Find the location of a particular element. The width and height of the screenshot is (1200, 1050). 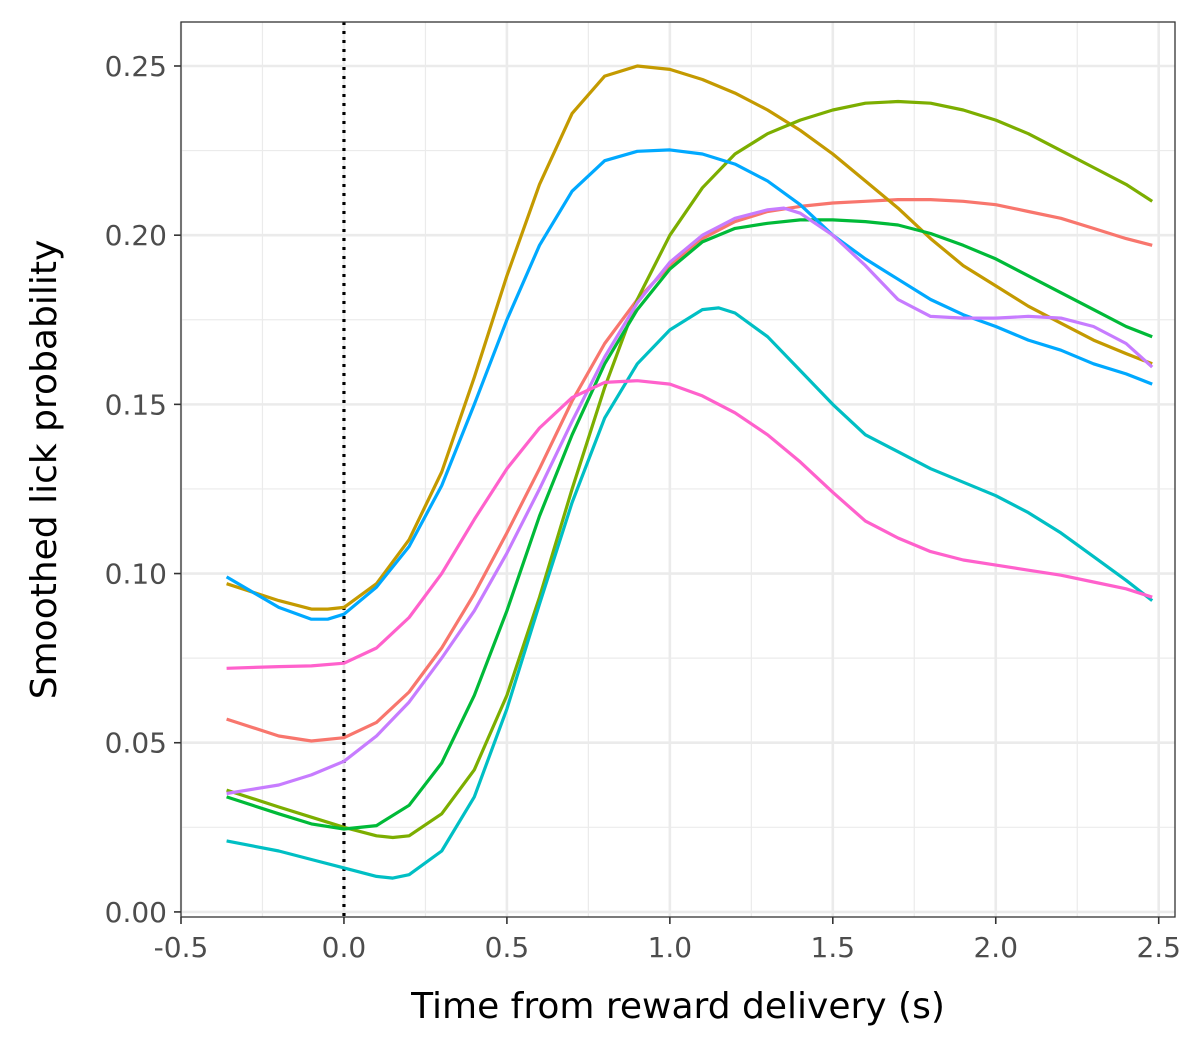

y-tick-label: 0.20 is located at coordinates (136, 235).